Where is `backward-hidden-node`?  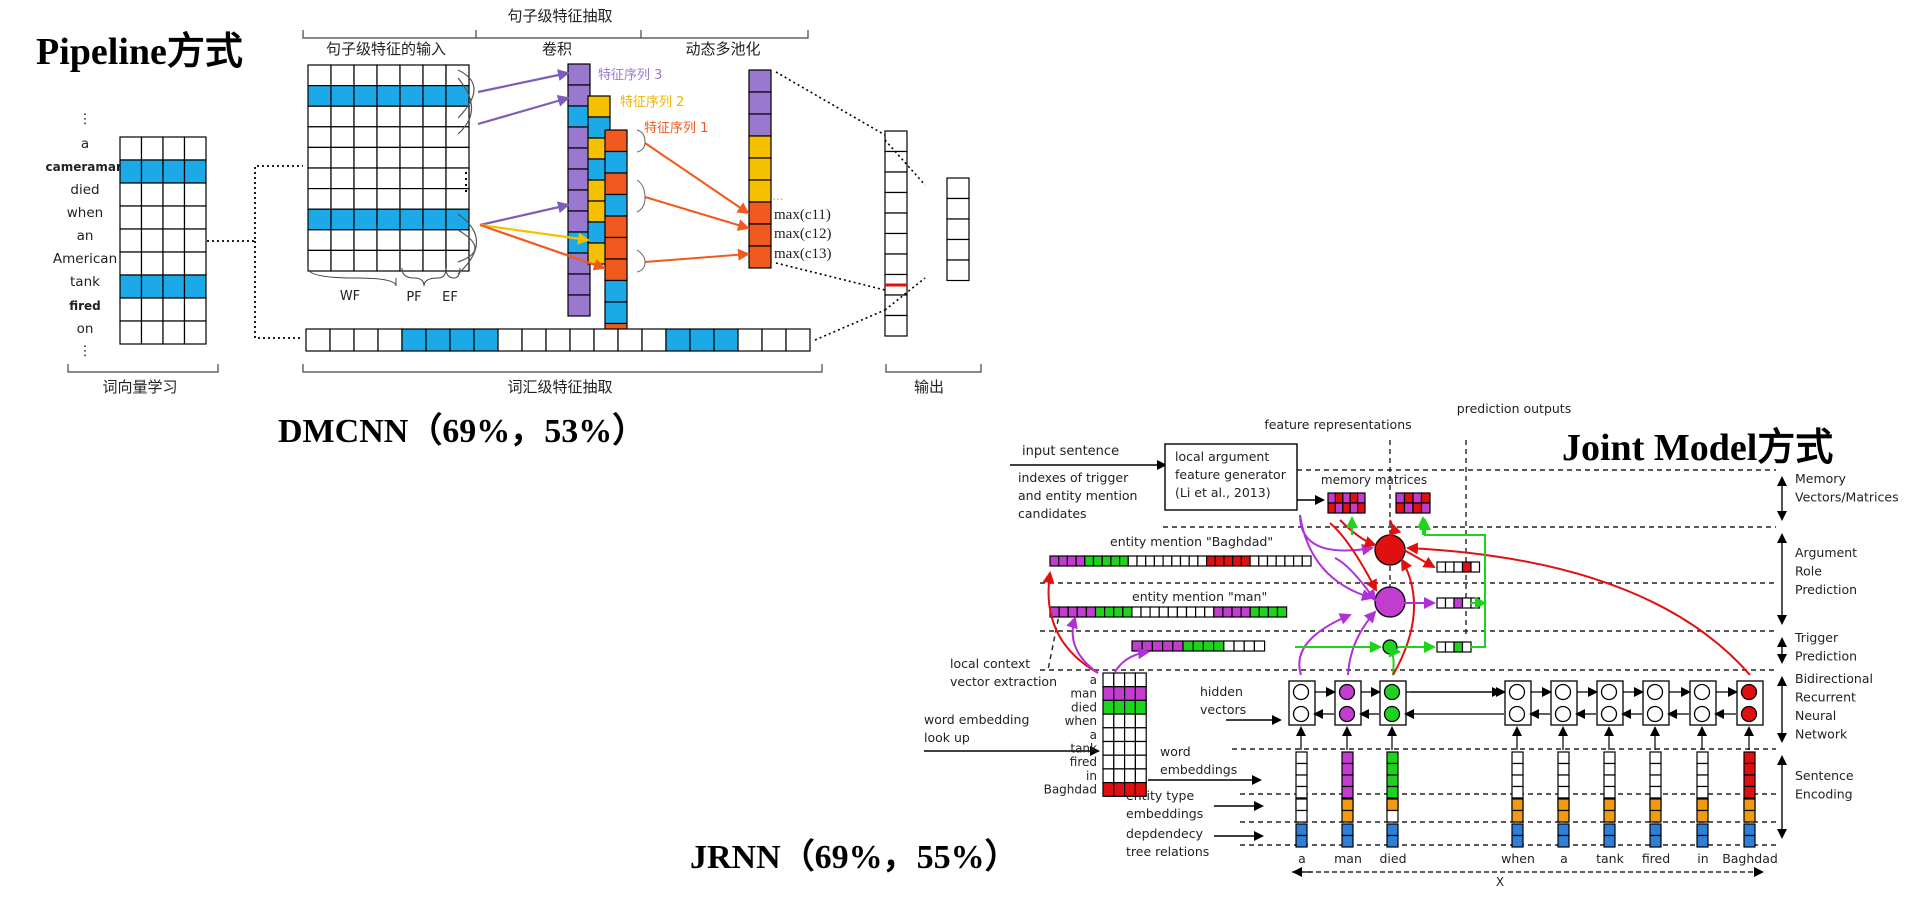
backward-hidden-node is located at coordinates (1655, 714).